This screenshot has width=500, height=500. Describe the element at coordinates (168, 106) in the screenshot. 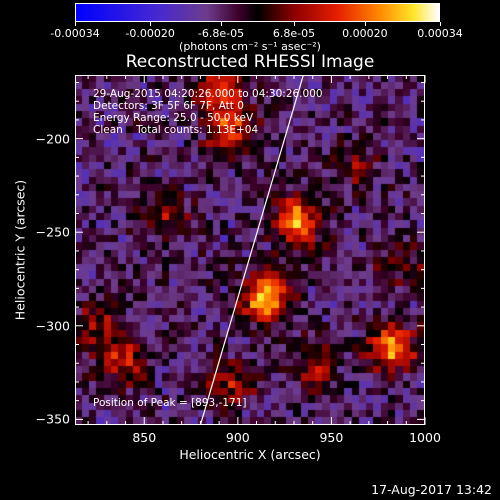

I see `annotation-detectors: Detectors: 3F 5F 6F 7F, Att 0` at that location.